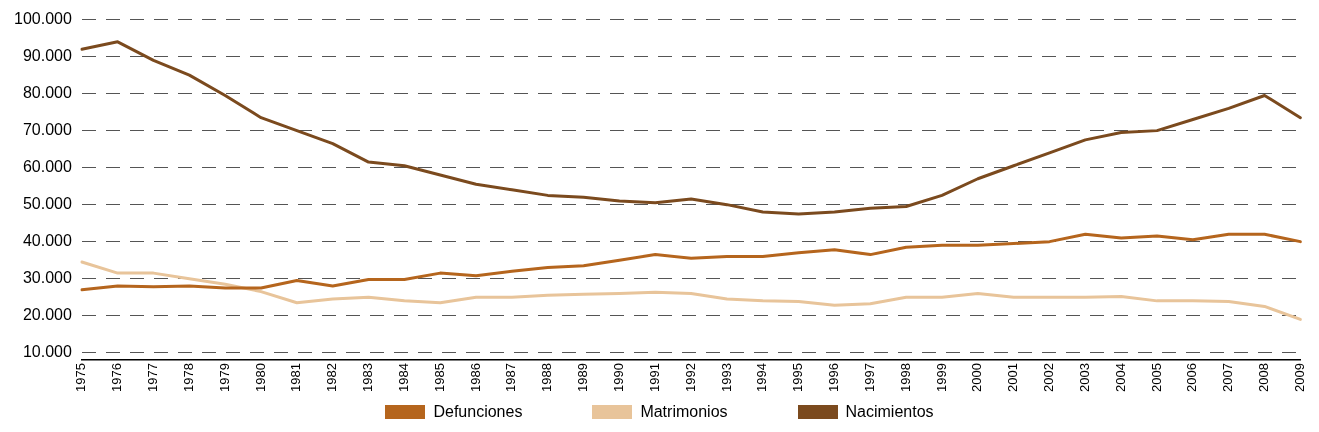 Image resolution: width=1319 pixels, height=432 pixels. What do you see at coordinates (1120, 377) in the screenshot?
I see `x-tick-label: 2004` at bounding box center [1120, 377].